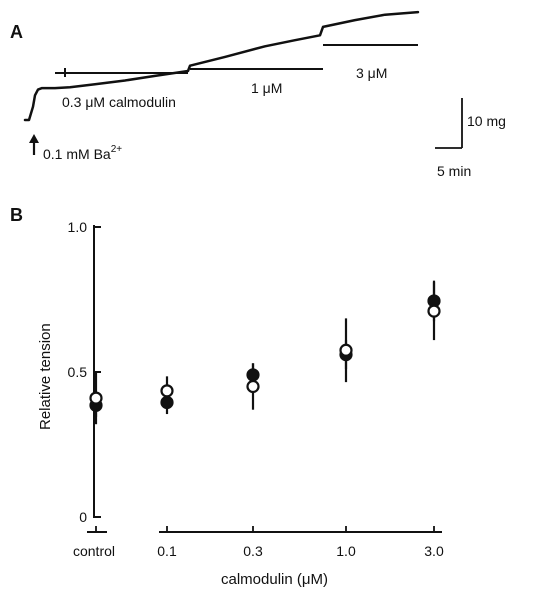 The height and width of the screenshot is (595, 537). Describe the element at coordinates (258, 542) in the screenshot. I see `x-ticks: control 0.1 0.3 1.0 3.0` at that location.